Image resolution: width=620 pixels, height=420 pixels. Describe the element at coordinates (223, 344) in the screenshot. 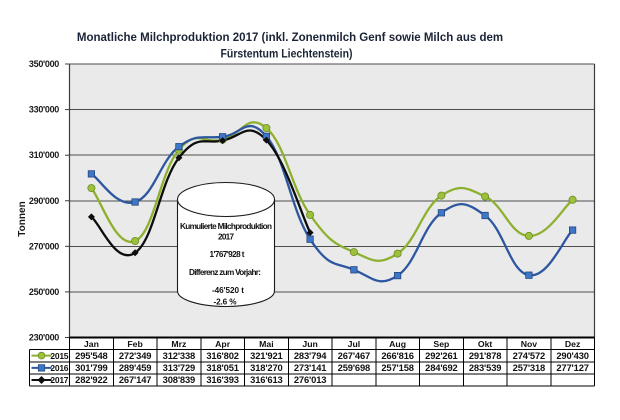

I see `svg-text: Apr` at that location.